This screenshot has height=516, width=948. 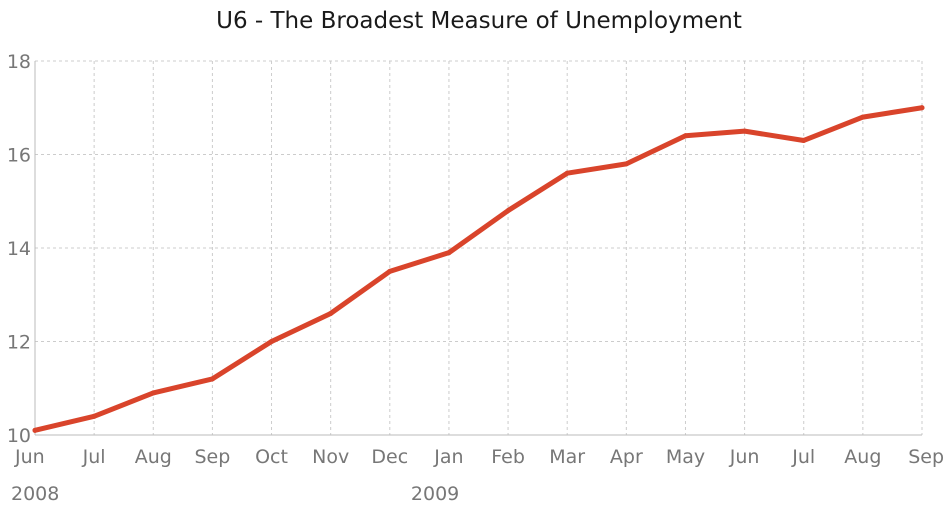 What do you see at coordinates (35, 494) in the screenshot?
I see `year-label: 2008` at bounding box center [35, 494].